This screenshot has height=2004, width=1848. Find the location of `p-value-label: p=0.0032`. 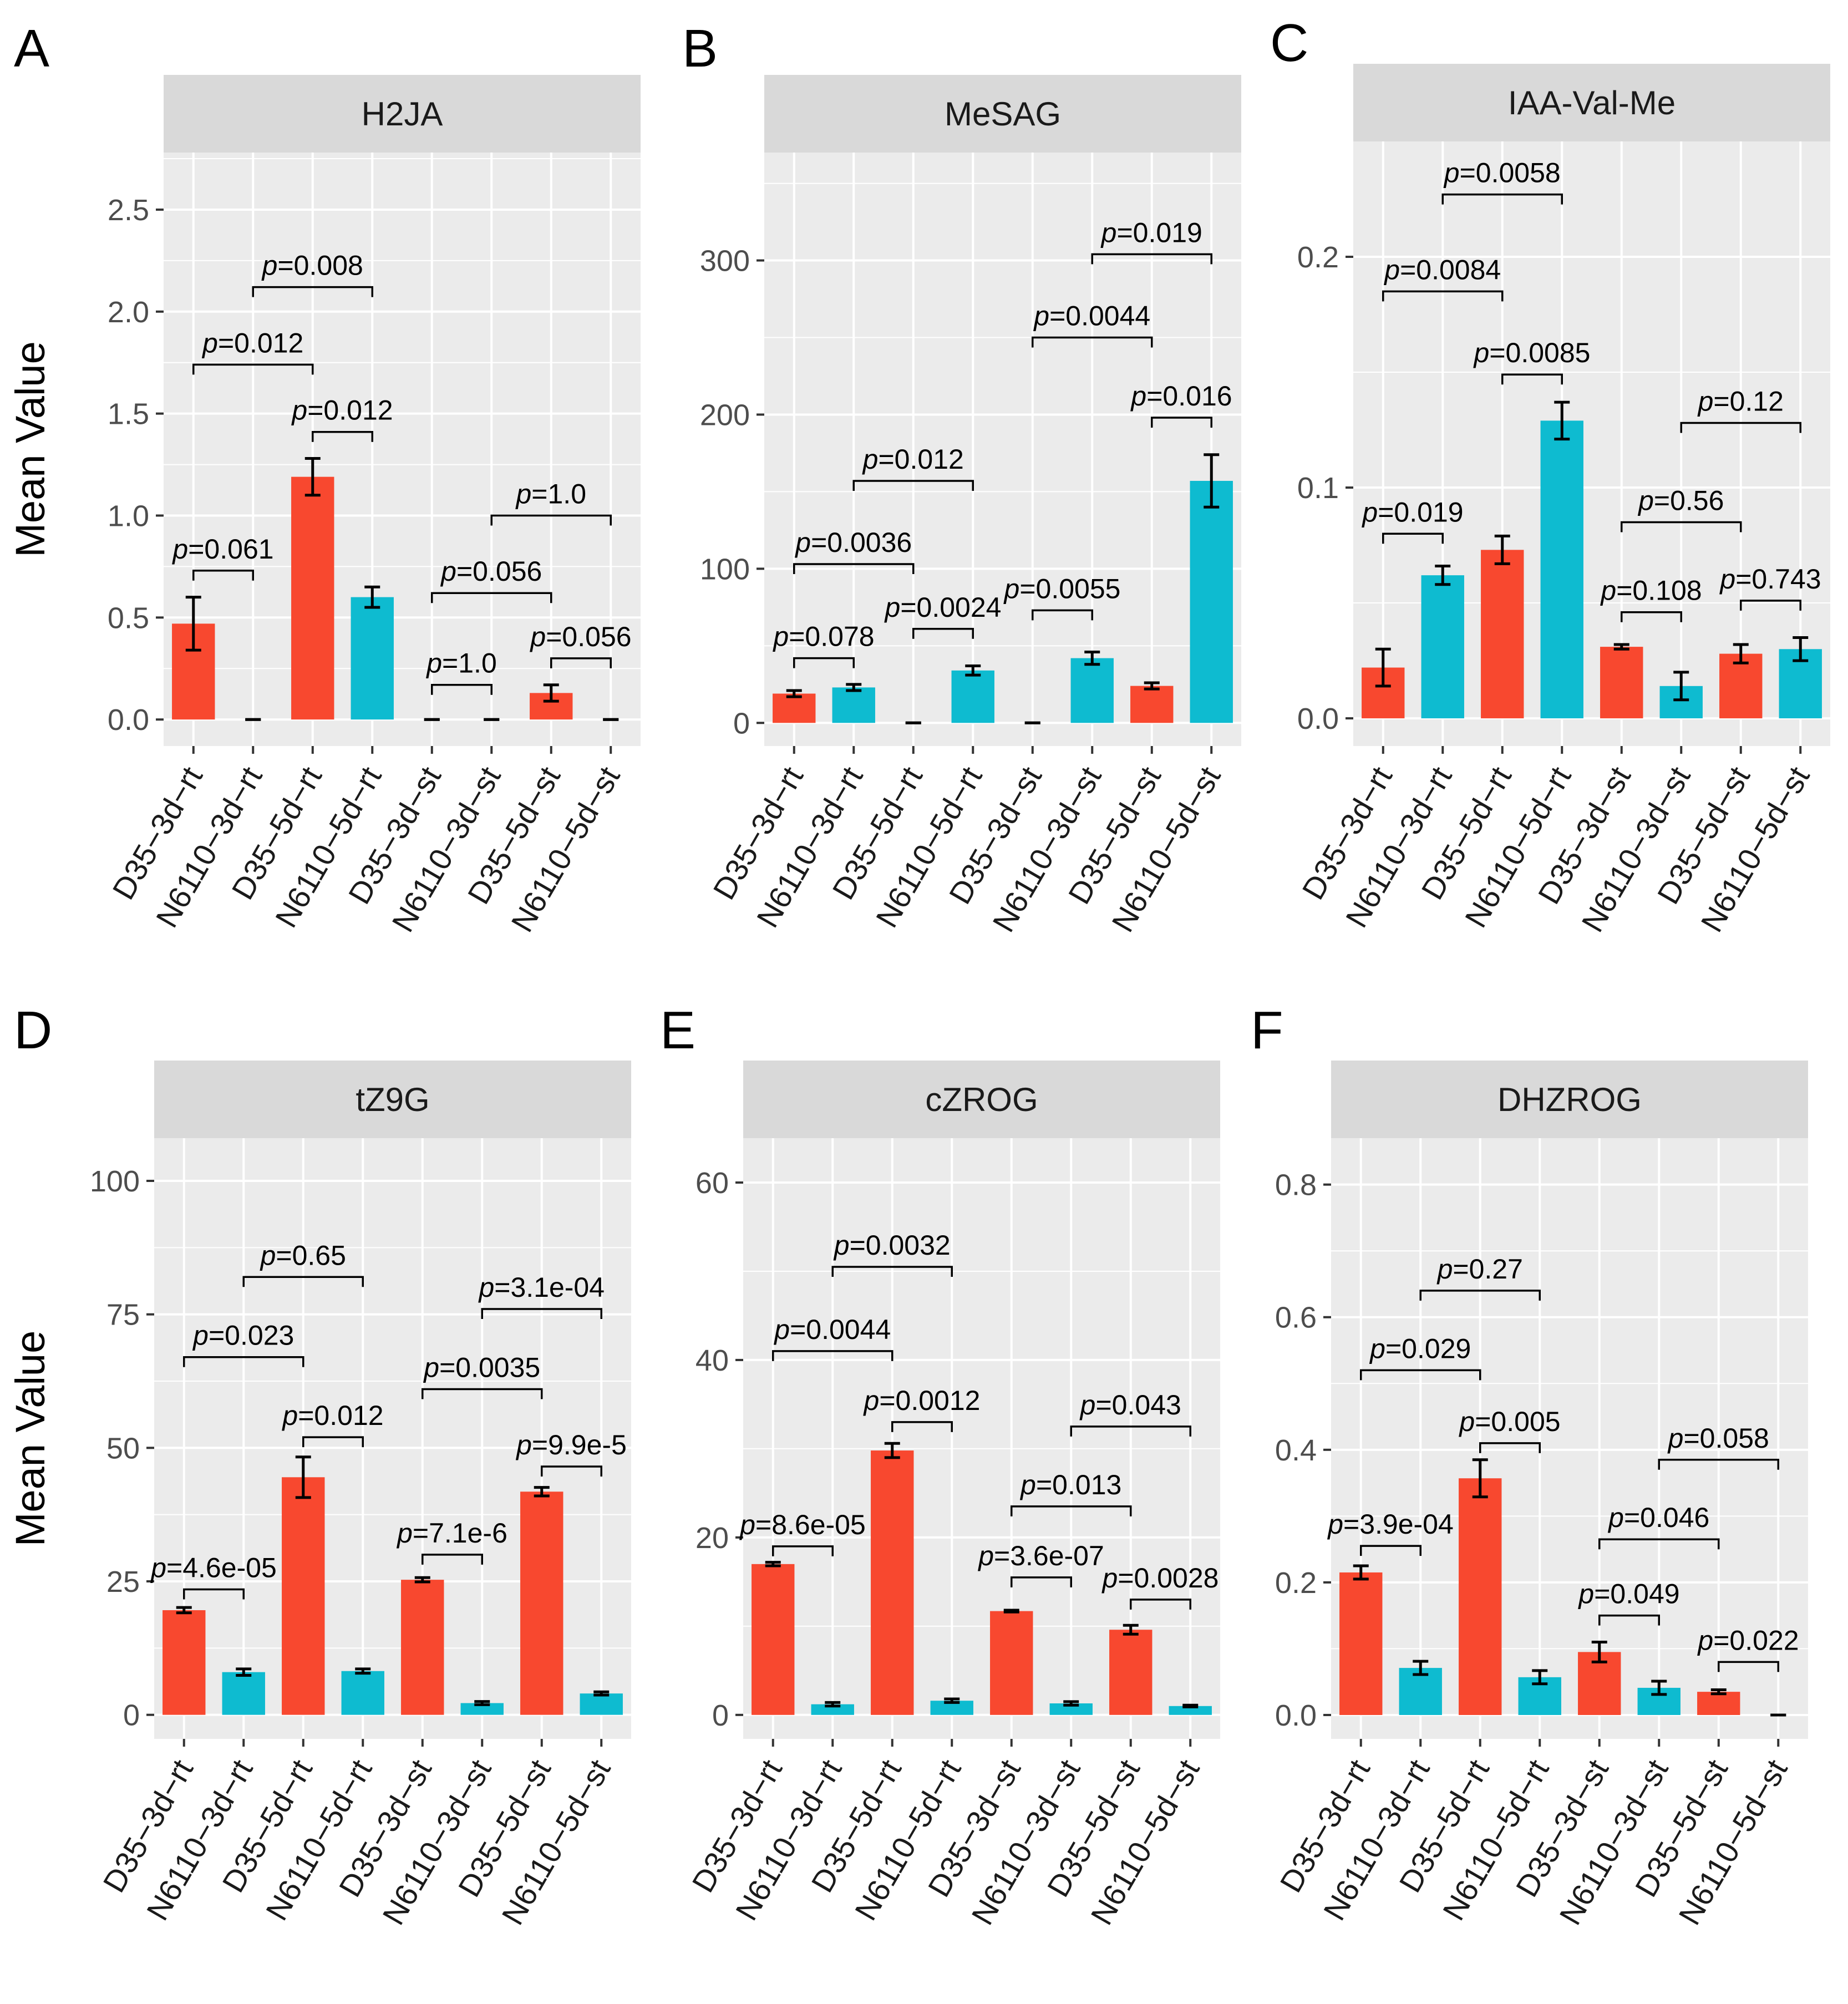

p-value-label: p=0.0032 is located at coordinates (892, 1245).